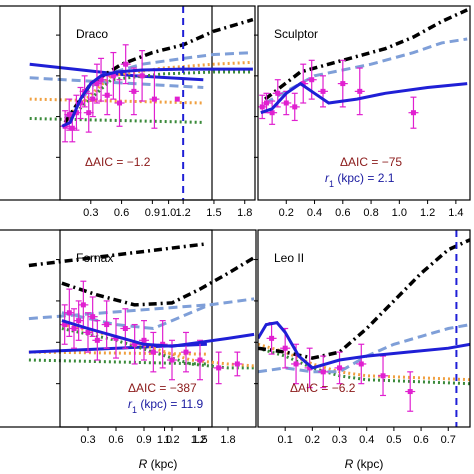  I want to click on x-axis-label: R (kpc), so click(364, 464).